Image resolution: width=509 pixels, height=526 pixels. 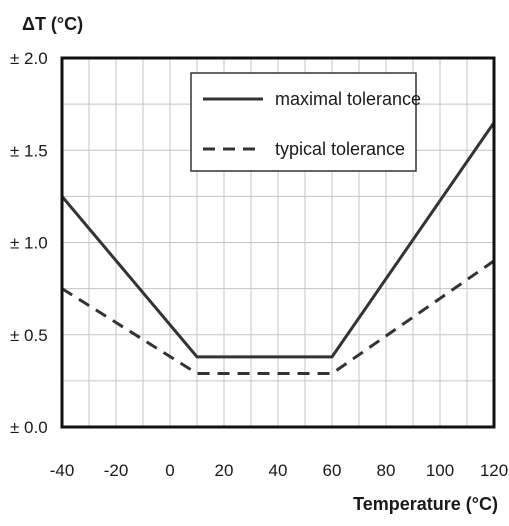 What do you see at coordinates (29, 58) in the screenshot?
I see `y-tick-label: ± 2.0` at bounding box center [29, 58].